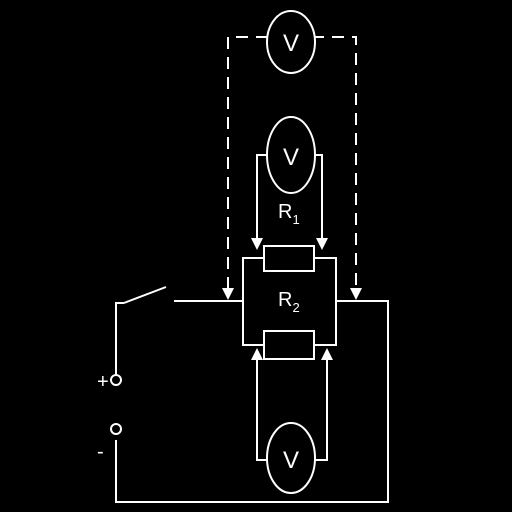  What do you see at coordinates (289, 214) in the screenshot?
I see `resistor-r1-label: R1` at bounding box center [289, 214].